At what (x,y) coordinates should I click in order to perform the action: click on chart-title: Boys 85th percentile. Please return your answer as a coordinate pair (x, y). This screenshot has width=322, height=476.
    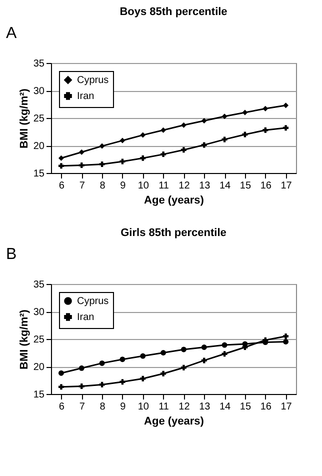
    Looking at the image, I should click on (174, 12).